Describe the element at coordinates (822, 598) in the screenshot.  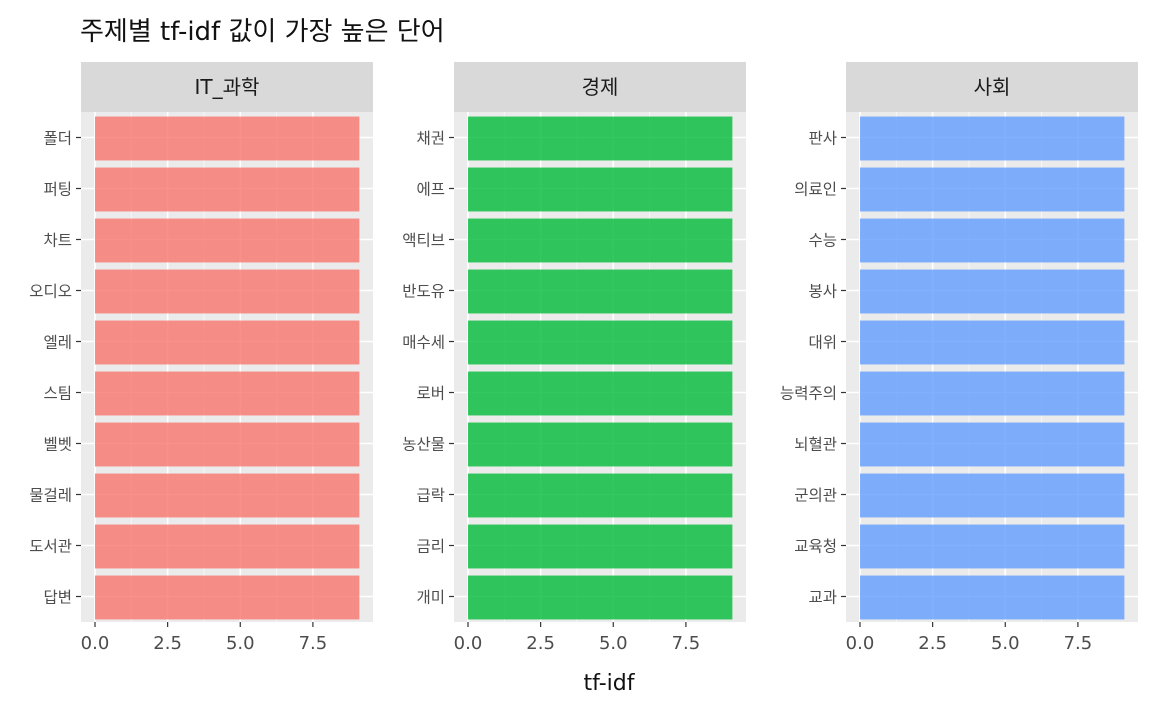
I see `y-tick-label: 교과` at that location.